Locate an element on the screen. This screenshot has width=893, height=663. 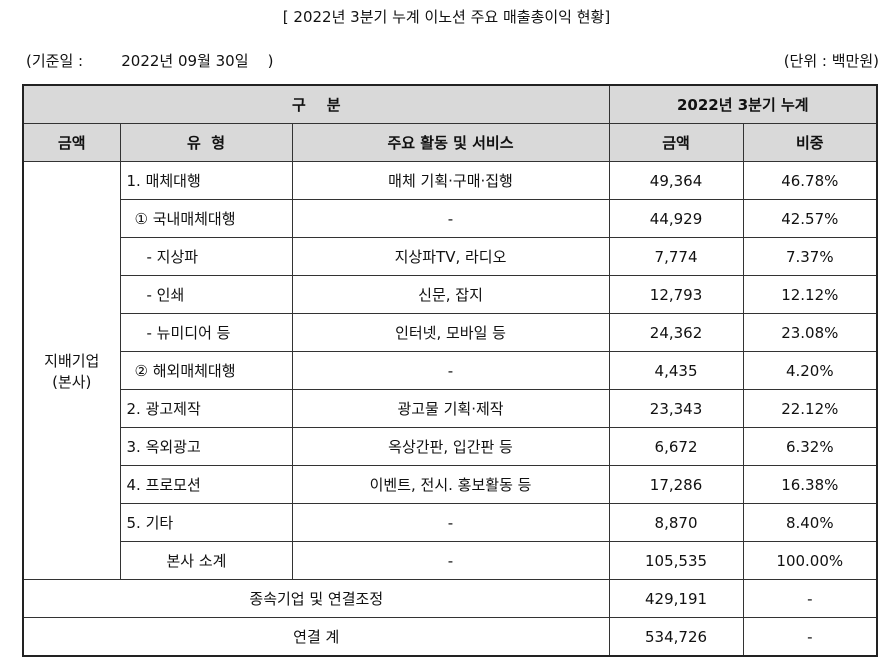
basis-label: (기준일 : is located at coordinates (55, 61).